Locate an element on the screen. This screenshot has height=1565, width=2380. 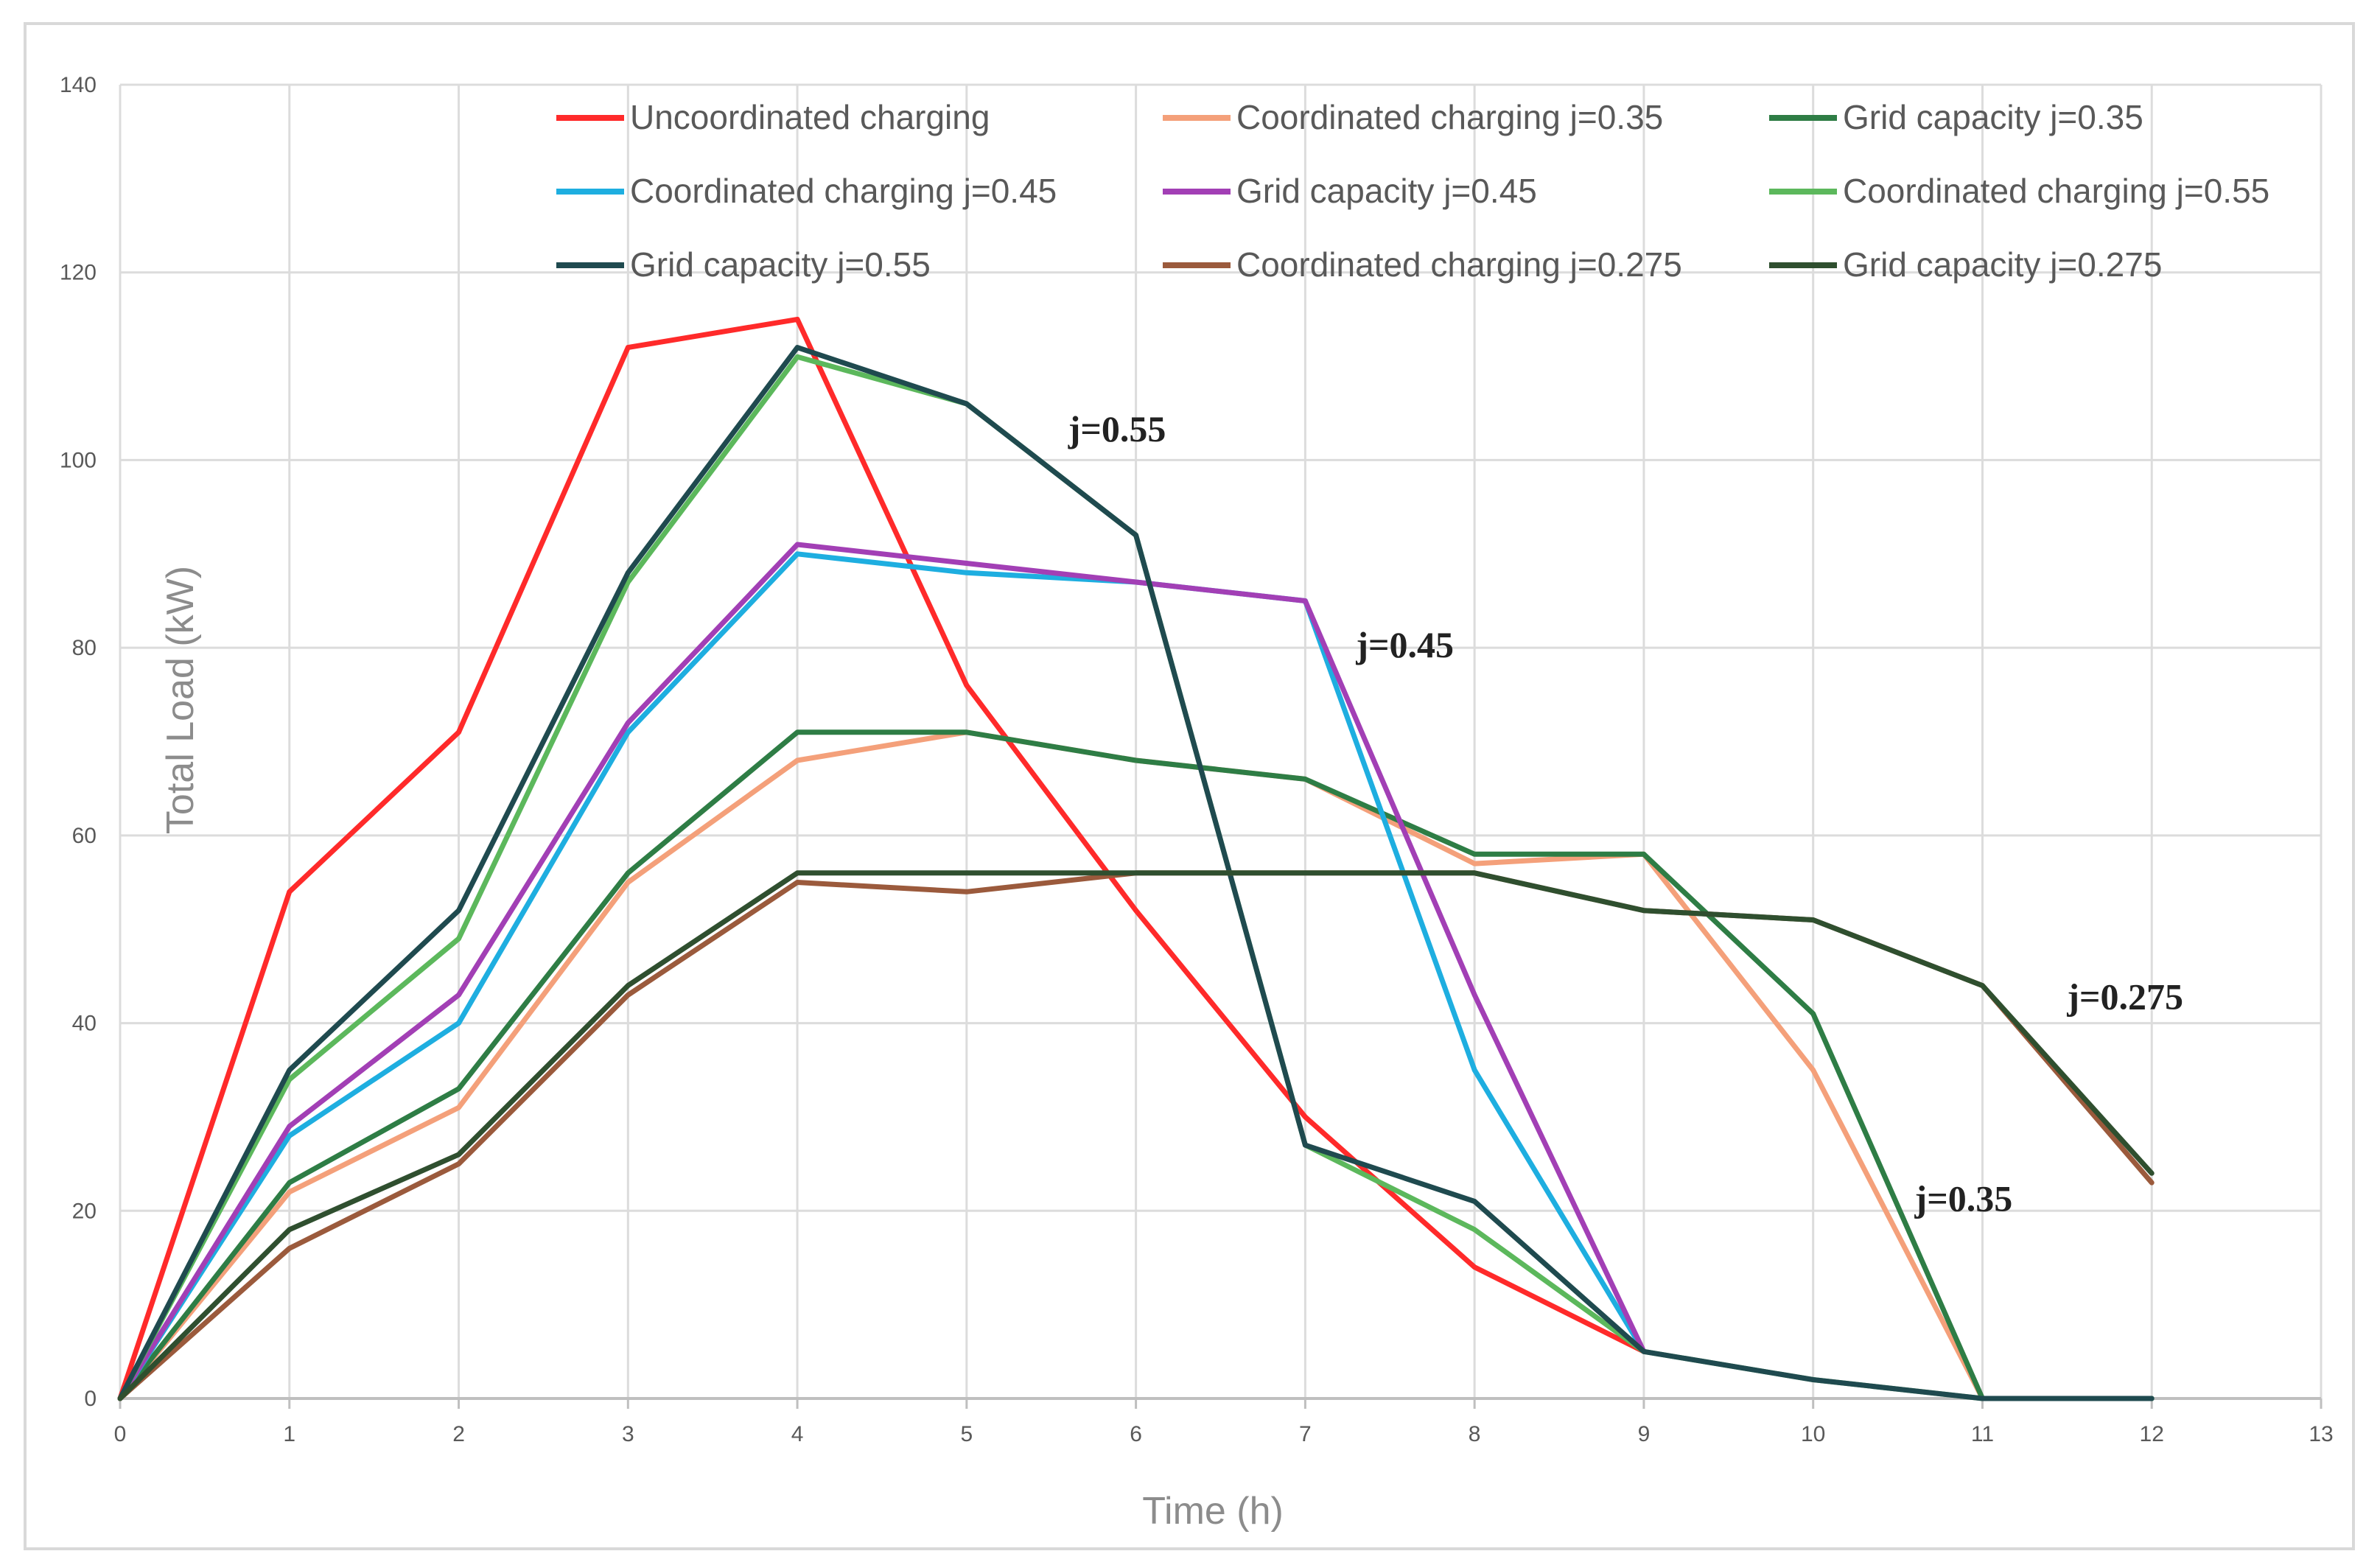
x-tick-label: 12 is located at coordinates (2152, 1434).